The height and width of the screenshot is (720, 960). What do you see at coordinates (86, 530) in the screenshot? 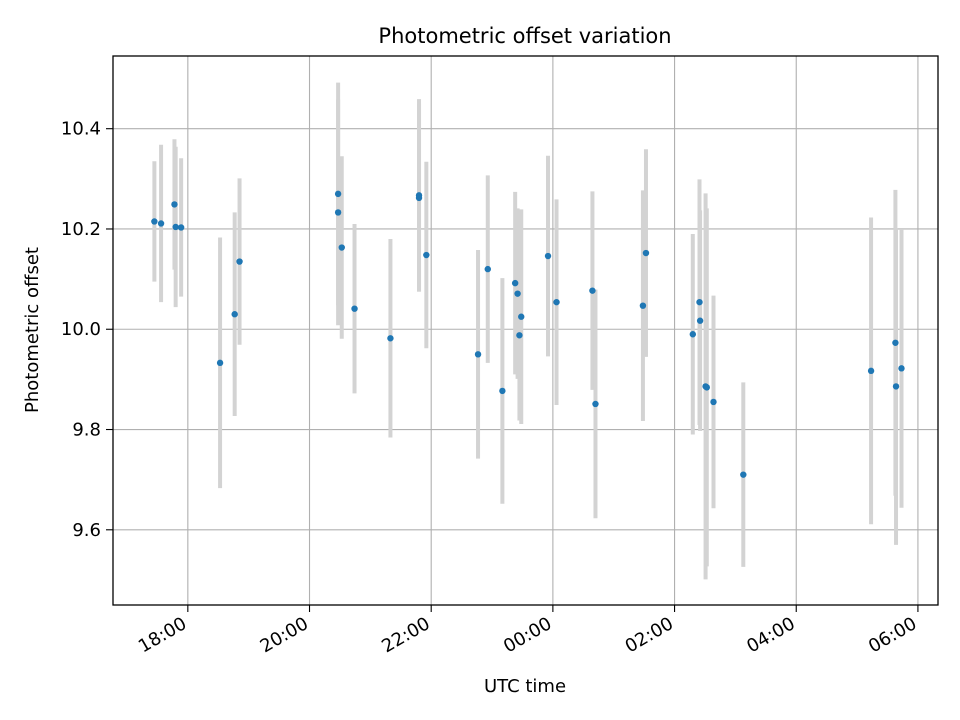
I see `y-tick-label: 9.6` at bounding box center [86, 530].